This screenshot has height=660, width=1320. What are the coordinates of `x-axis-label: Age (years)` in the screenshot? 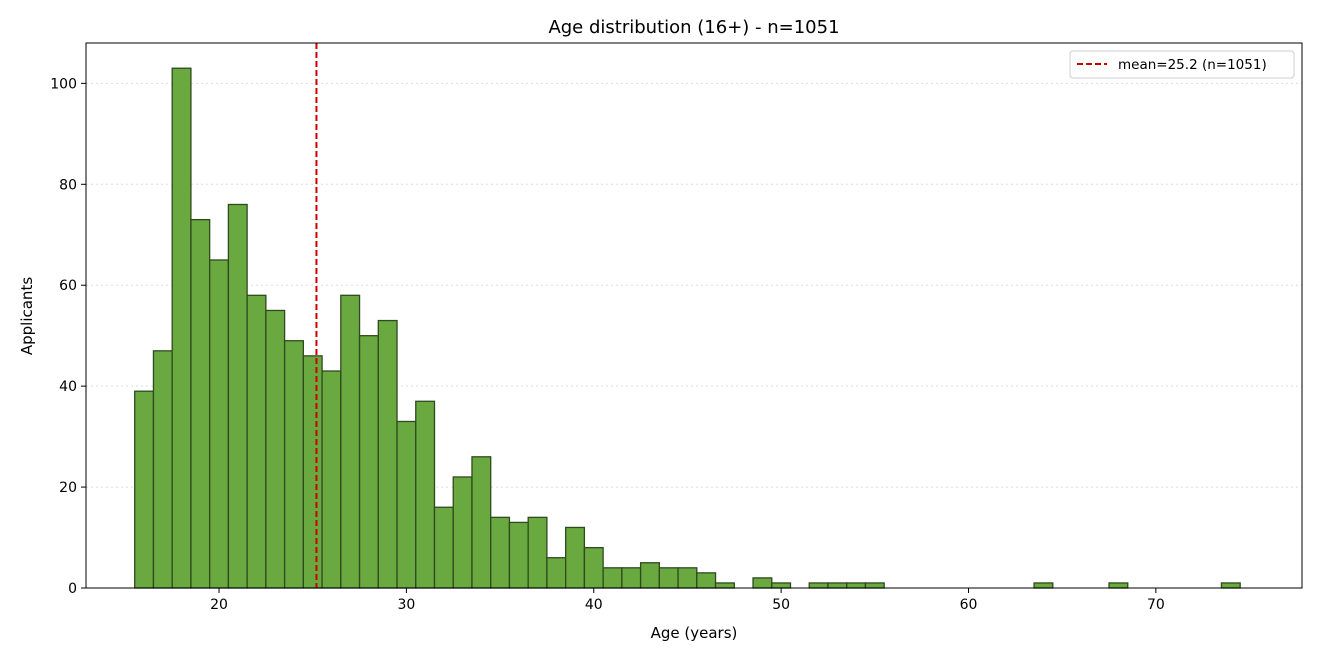 It's located at (694, 633).